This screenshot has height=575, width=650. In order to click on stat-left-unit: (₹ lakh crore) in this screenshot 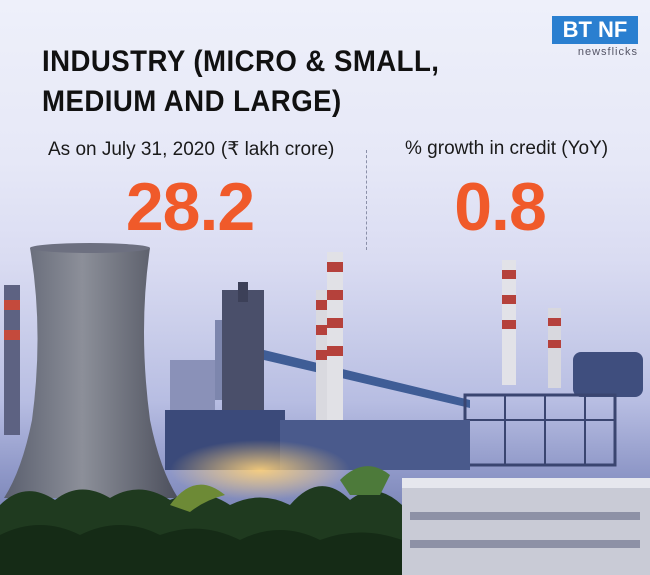, I will do `click(277, 149)`.